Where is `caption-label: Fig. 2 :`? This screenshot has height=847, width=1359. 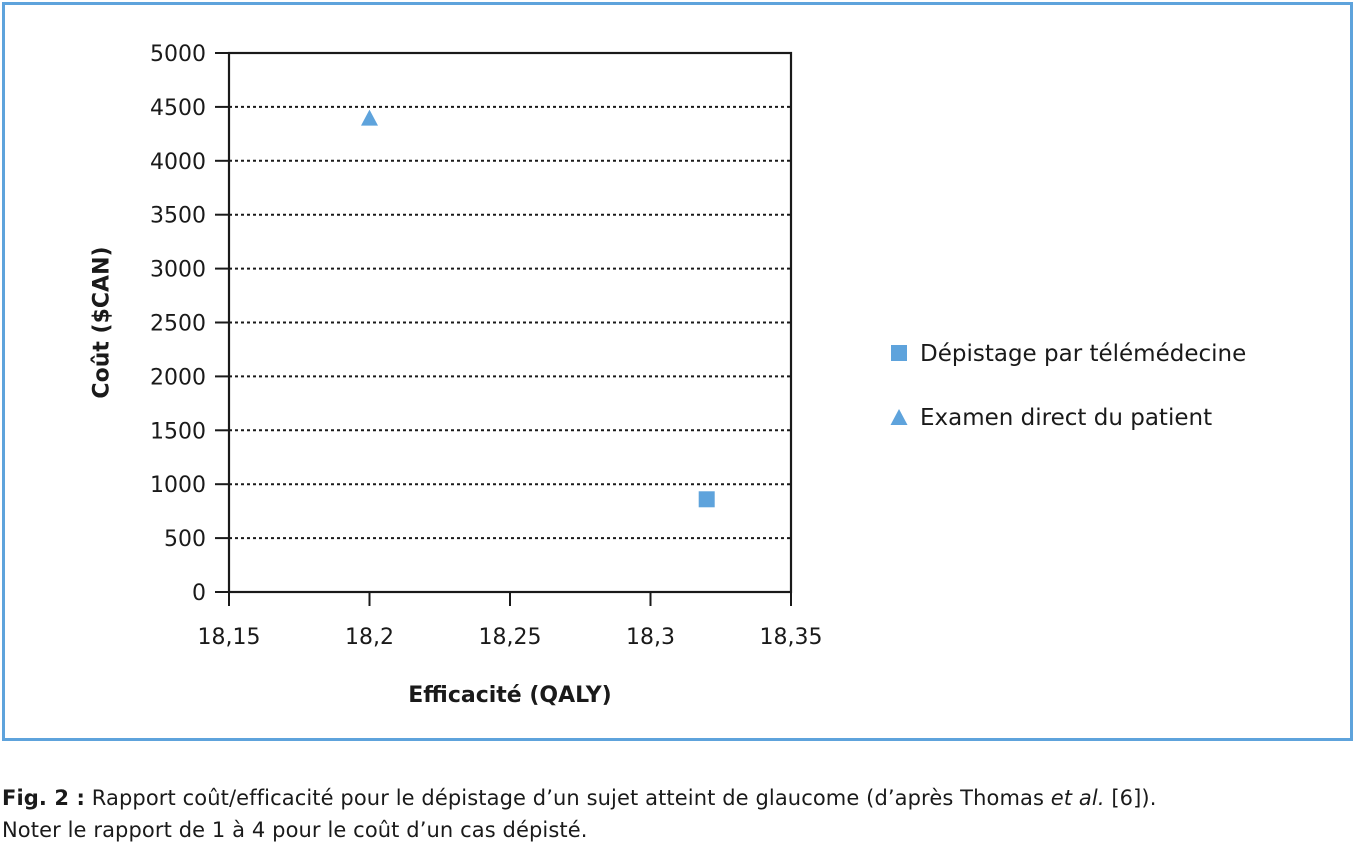
caption-label: Fig. 2 : is located at coordinates (43, 798).